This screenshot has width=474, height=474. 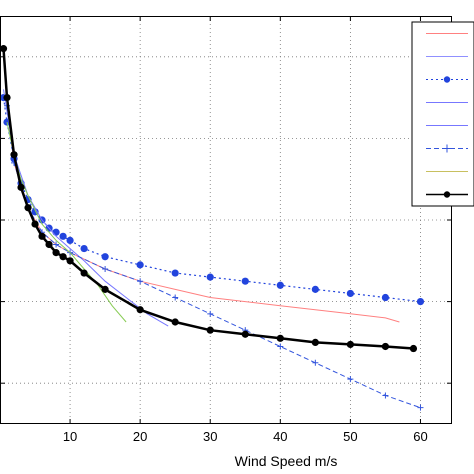 I want to click on x-tick-label: 60, so click(x=420, y=436).